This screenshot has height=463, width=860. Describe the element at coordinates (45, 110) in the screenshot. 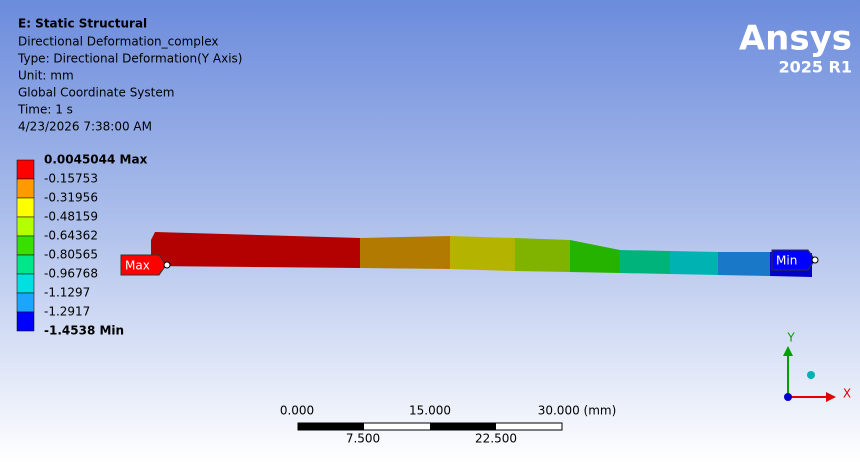

I see `header-line: Time: 1 s` at that location.